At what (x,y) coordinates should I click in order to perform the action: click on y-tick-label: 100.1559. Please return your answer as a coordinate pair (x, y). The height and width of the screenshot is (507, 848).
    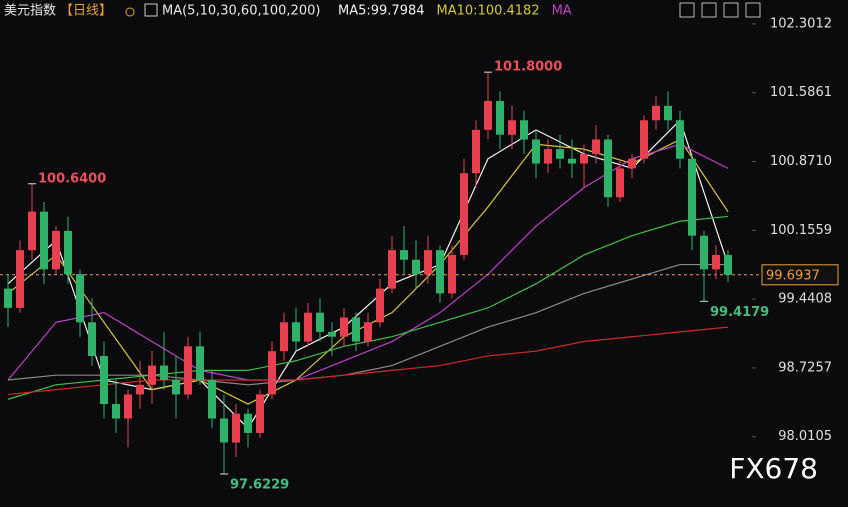
    Looking at the image, I should click on (801, 230).